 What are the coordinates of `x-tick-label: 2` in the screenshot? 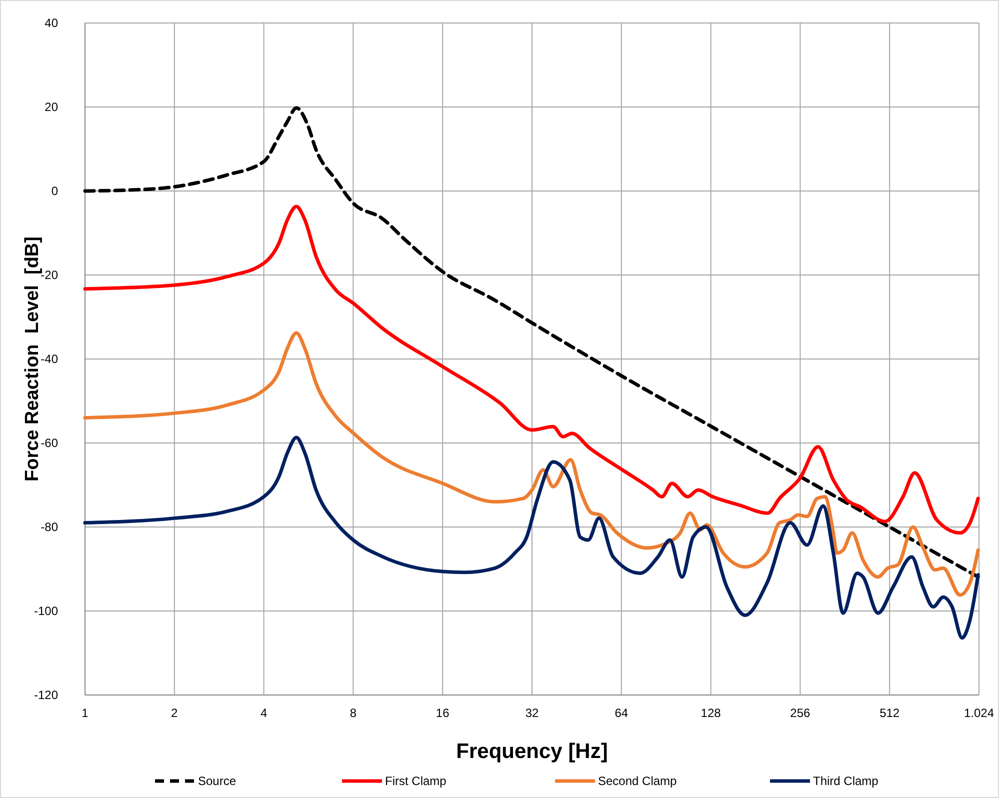 It's located at (174, 713).